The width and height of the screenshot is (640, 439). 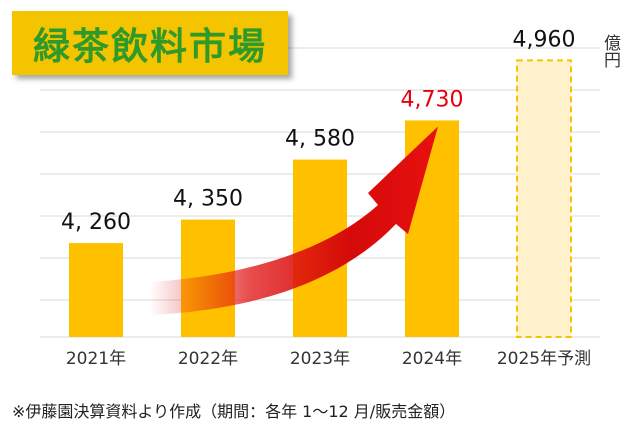 What do you see at coordinates (96, 359) in the screenshot?
I see `x-tick-label: 2021年` at bounding box center [96, 359].